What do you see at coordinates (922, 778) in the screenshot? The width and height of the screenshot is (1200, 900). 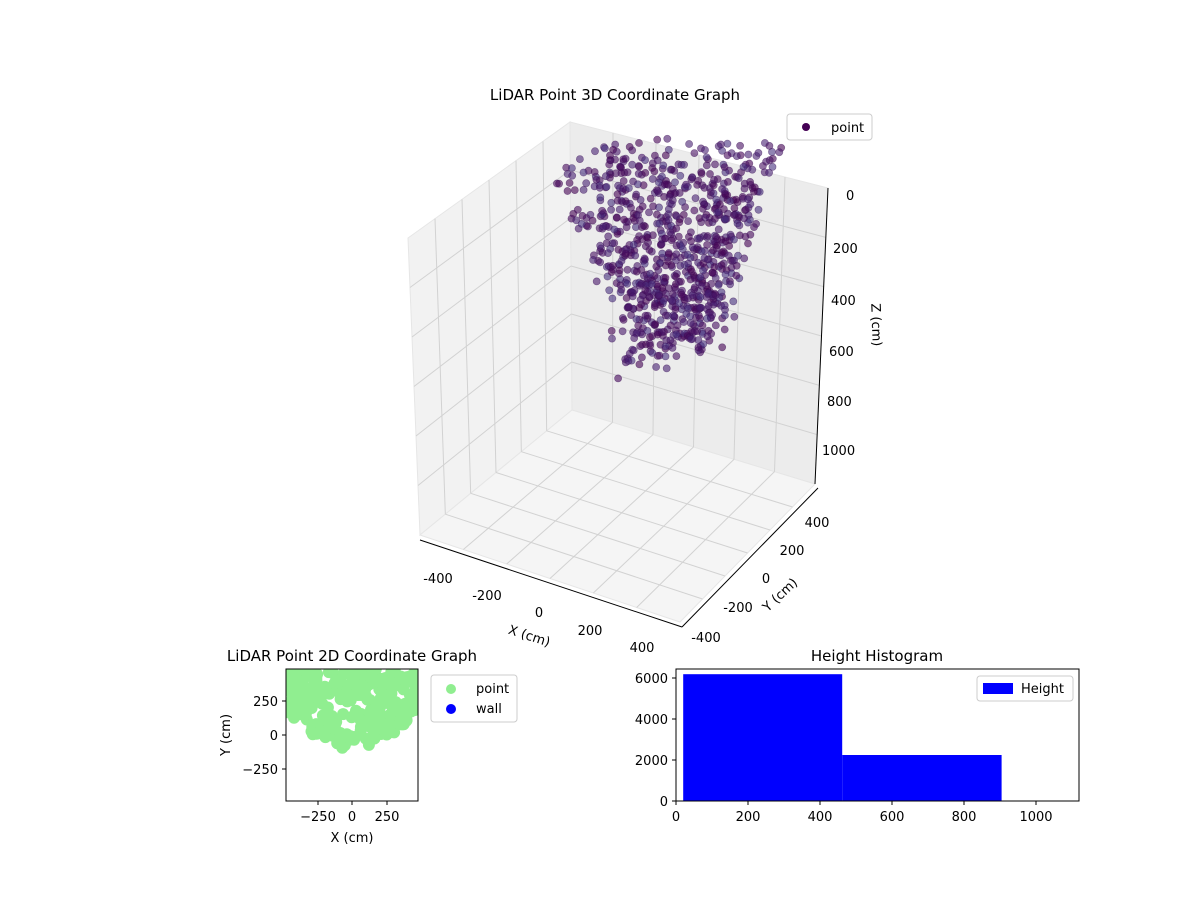 I see `histogram-bar` at bounding box center [922, 778].